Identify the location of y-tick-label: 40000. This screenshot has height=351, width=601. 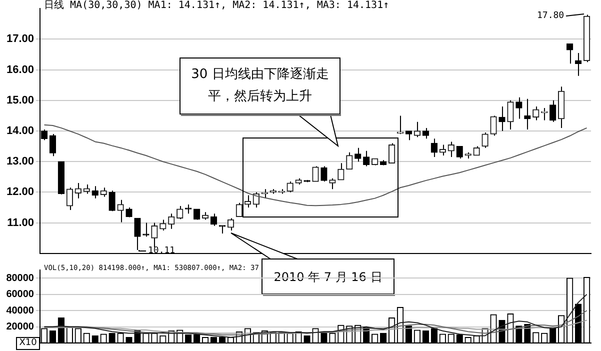
(20, 310).